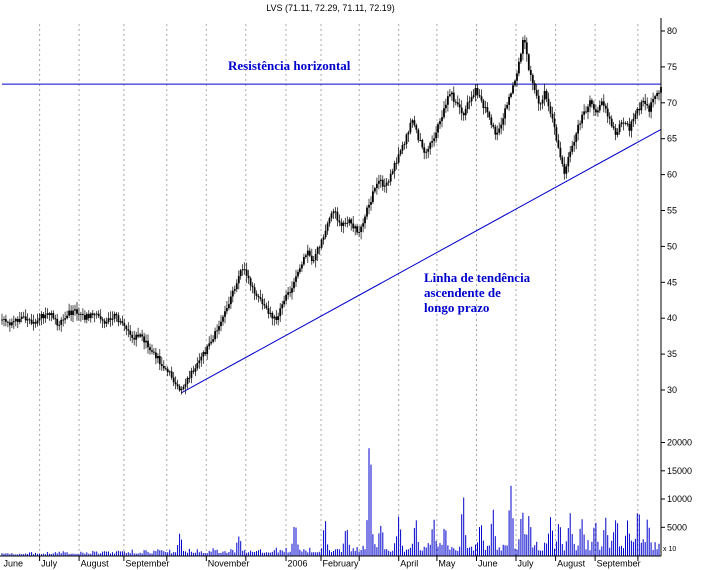  What do you see at coordinates (672, 139) in the screenshot?
I see `price-tick-label: 65` at bounding box center [672, 139].